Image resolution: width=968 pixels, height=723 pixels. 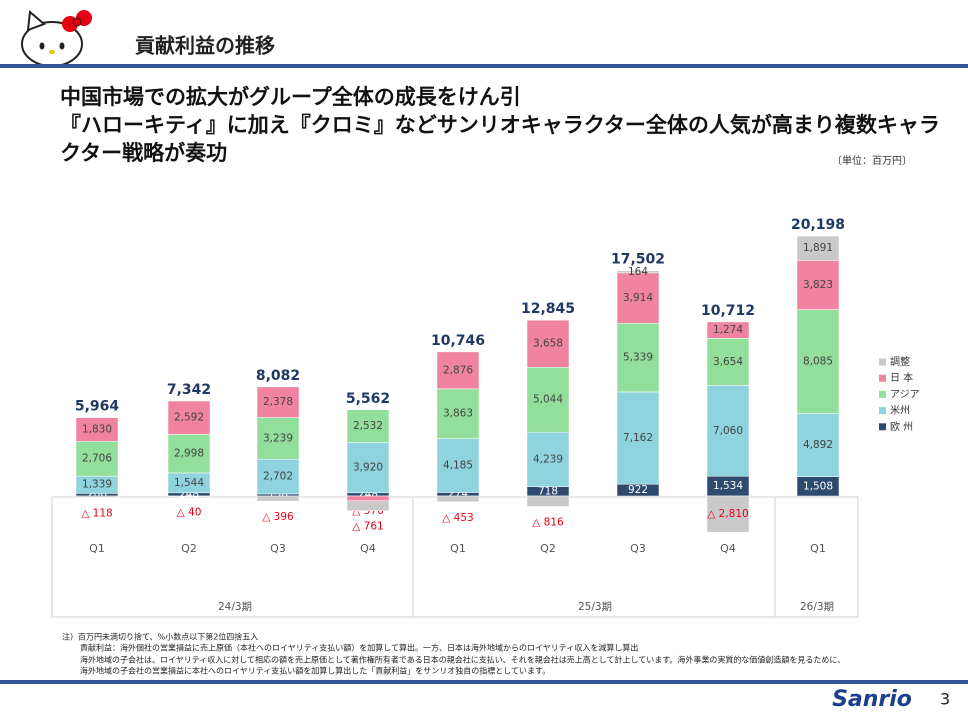 What do you see at coordinates (872, 160) in the screenshot?
I see `unit-label: 〔単位：百万円〕` at bounding box center [872, 160].